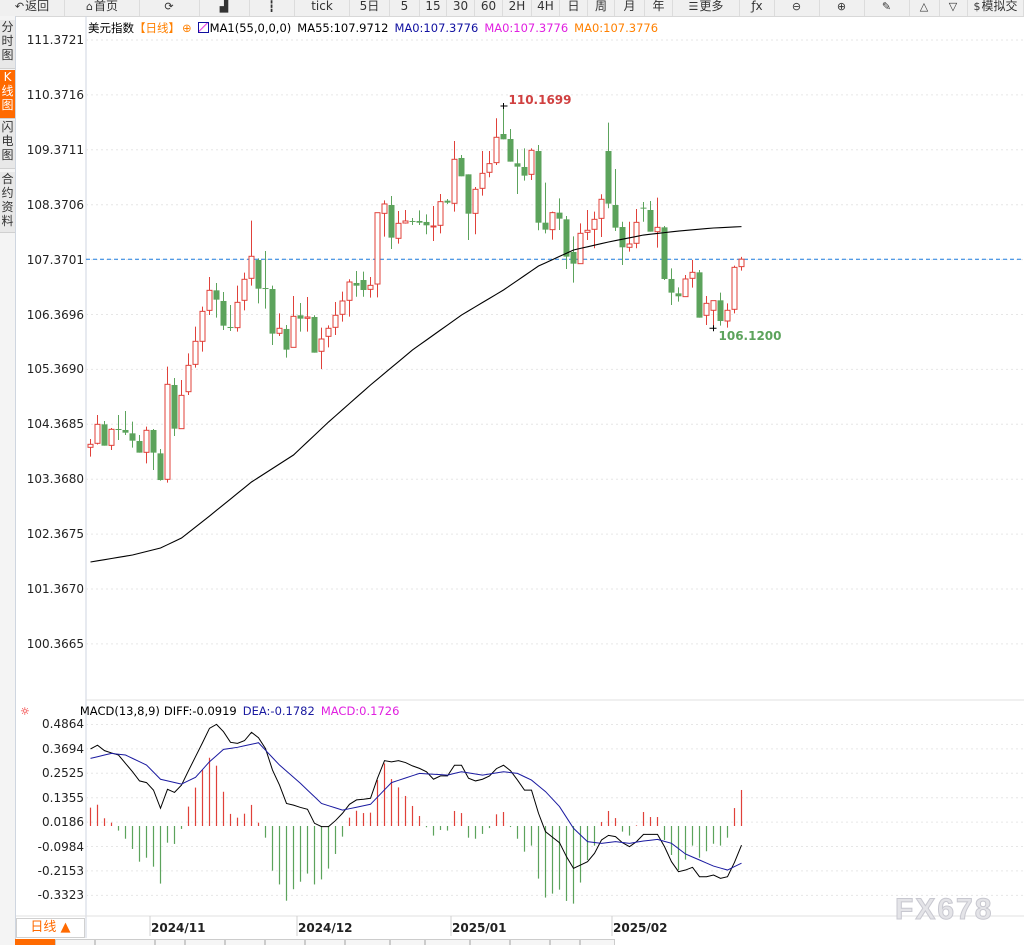 This screenshot has width=1024, height=945. I want to click on toolbar-button-10: 60, so click(489, 8).